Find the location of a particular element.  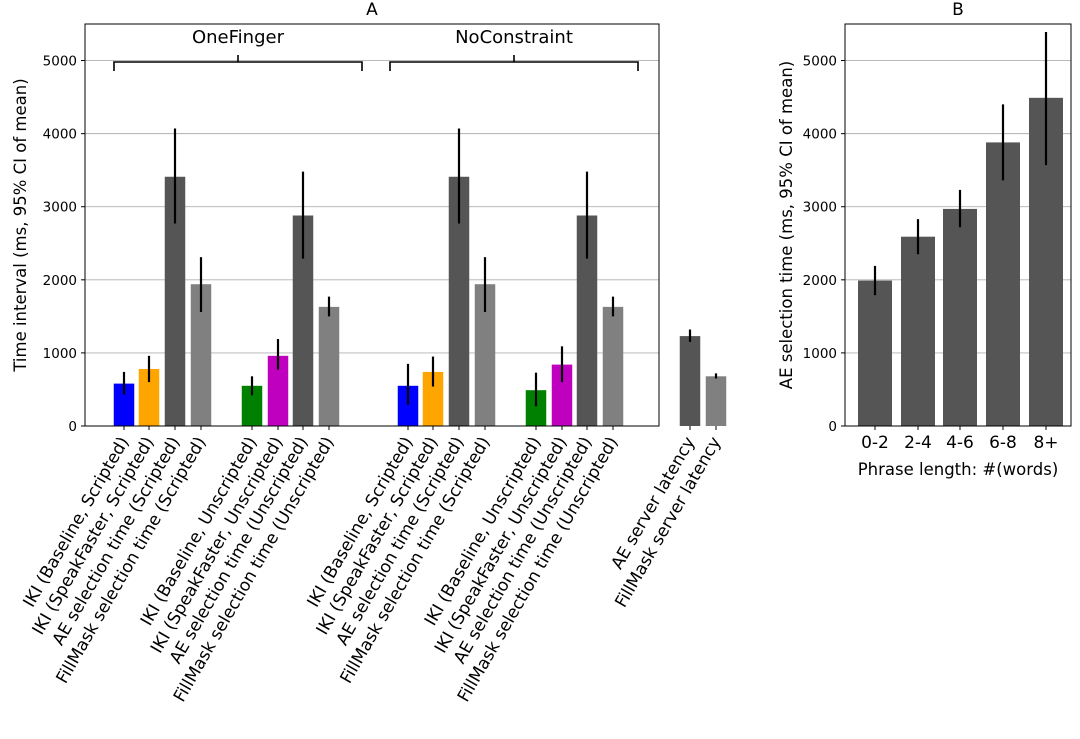

group-label: OneFinger is located at coordinates (238, 37).